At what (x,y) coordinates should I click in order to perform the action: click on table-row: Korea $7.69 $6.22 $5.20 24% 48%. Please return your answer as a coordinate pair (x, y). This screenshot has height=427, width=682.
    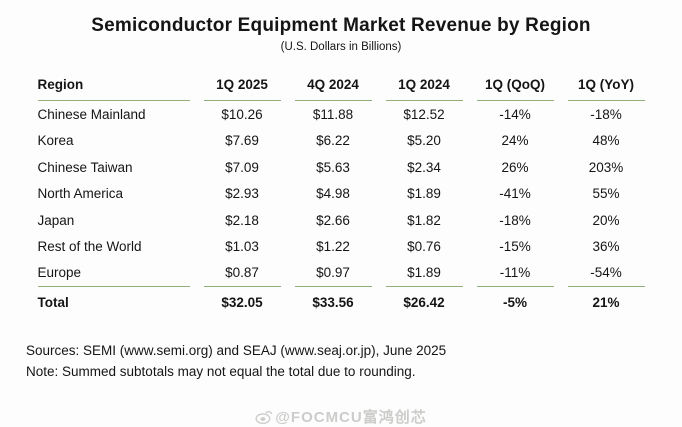
    Looking at the image, I should click on (341, 141).